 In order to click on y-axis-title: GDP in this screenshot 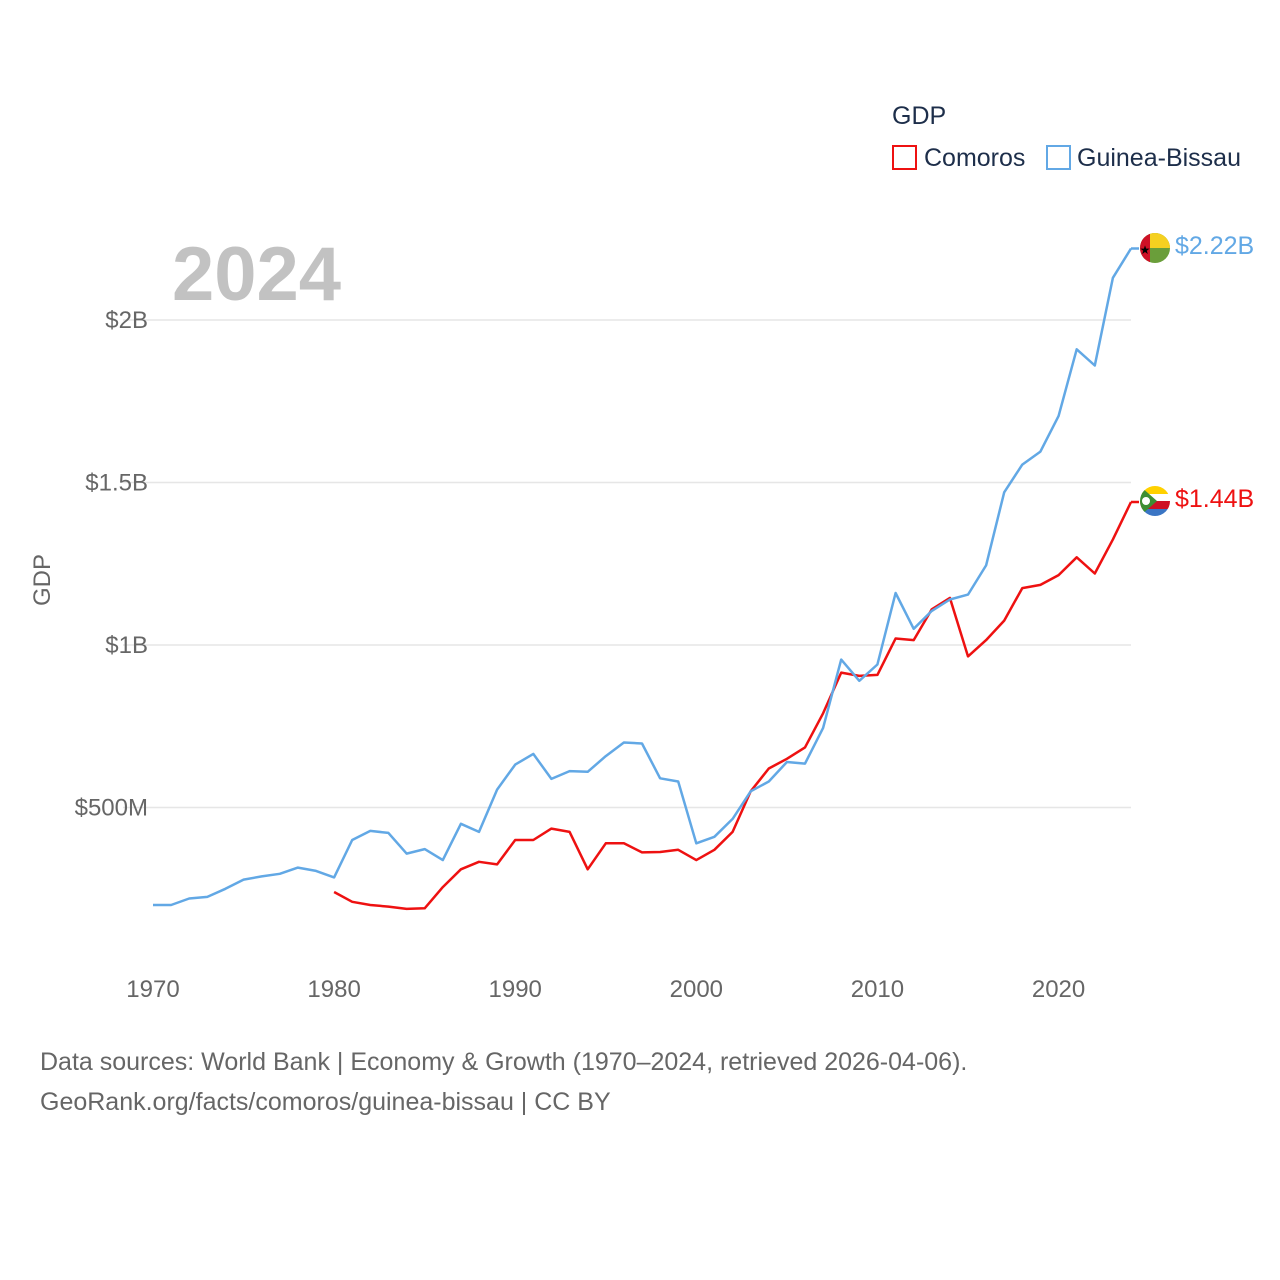, I will do `click(42, 580)`.